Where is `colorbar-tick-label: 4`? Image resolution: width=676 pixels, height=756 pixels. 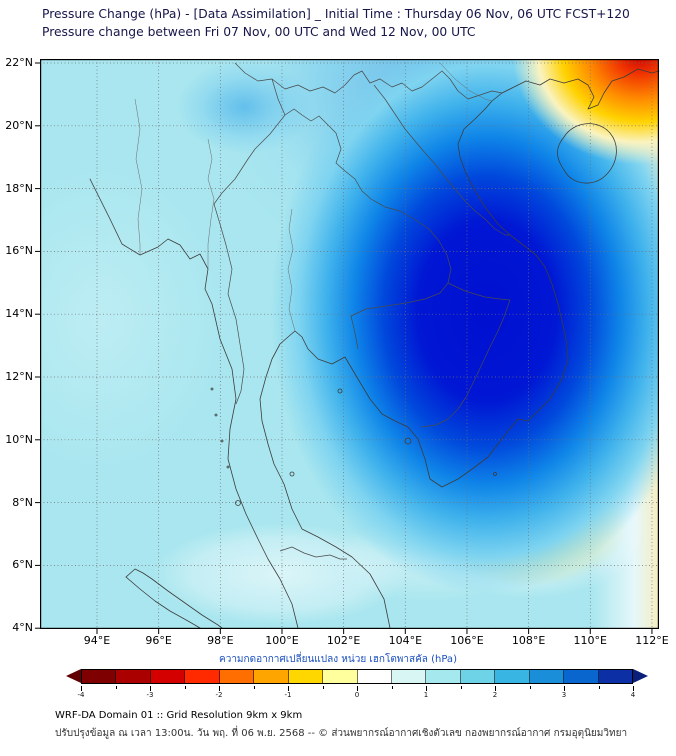 colorbar-tick-label: 4 is located at coordinates (633, 695).